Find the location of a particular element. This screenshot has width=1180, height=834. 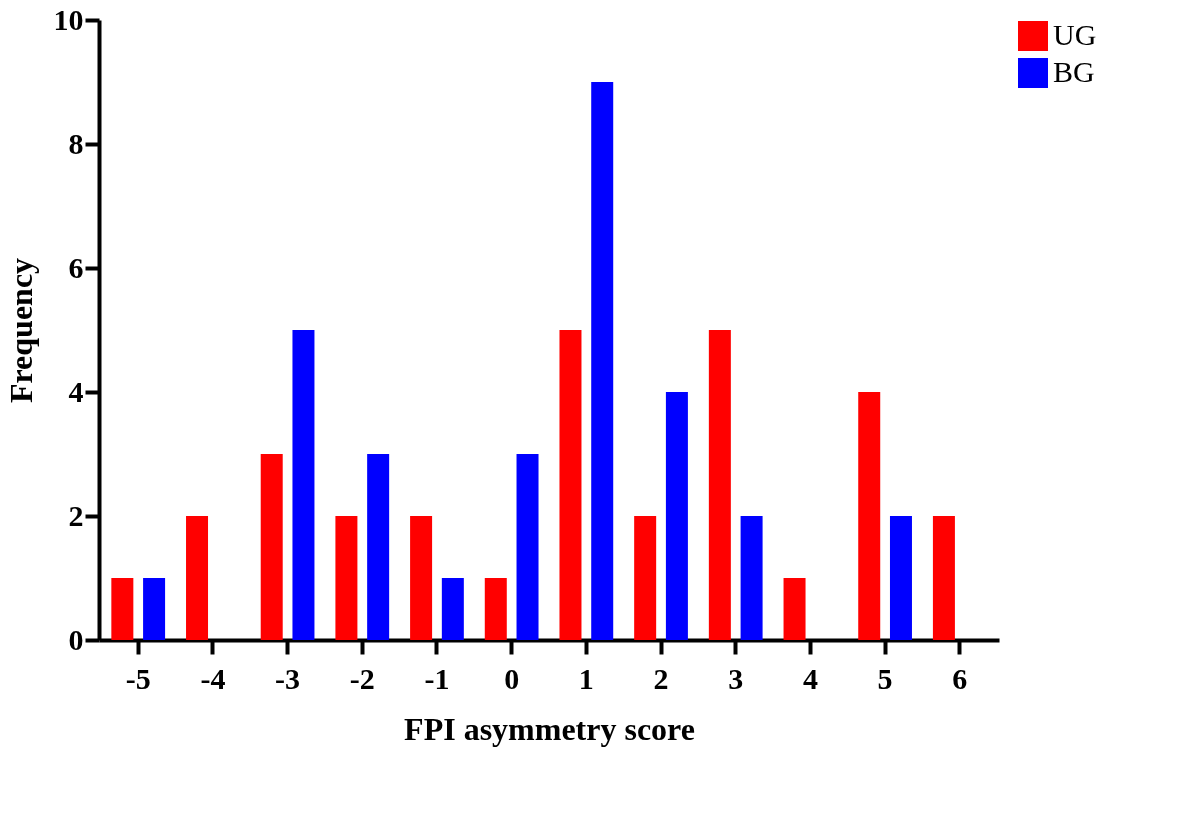

x-tick-label: 6 is located at coordinates (960, 678).